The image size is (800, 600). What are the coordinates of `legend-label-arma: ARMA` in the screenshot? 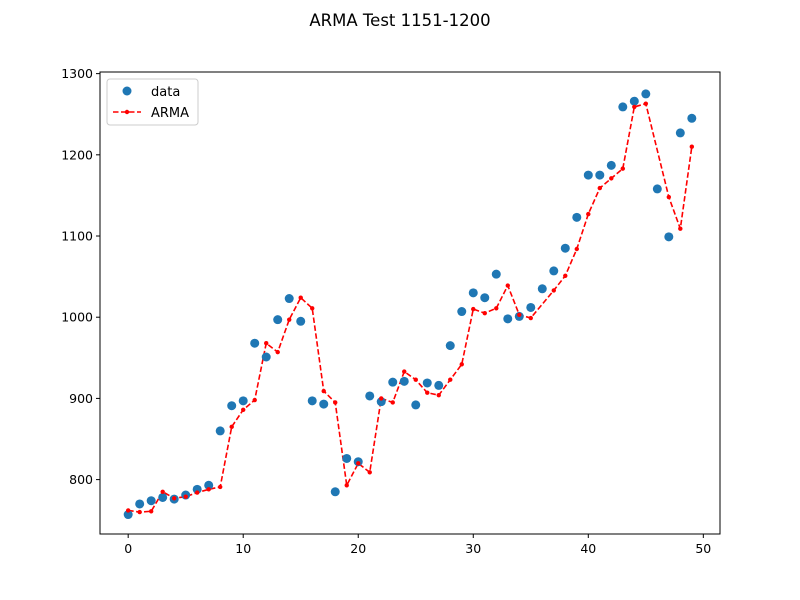 It's located at (170, 113).